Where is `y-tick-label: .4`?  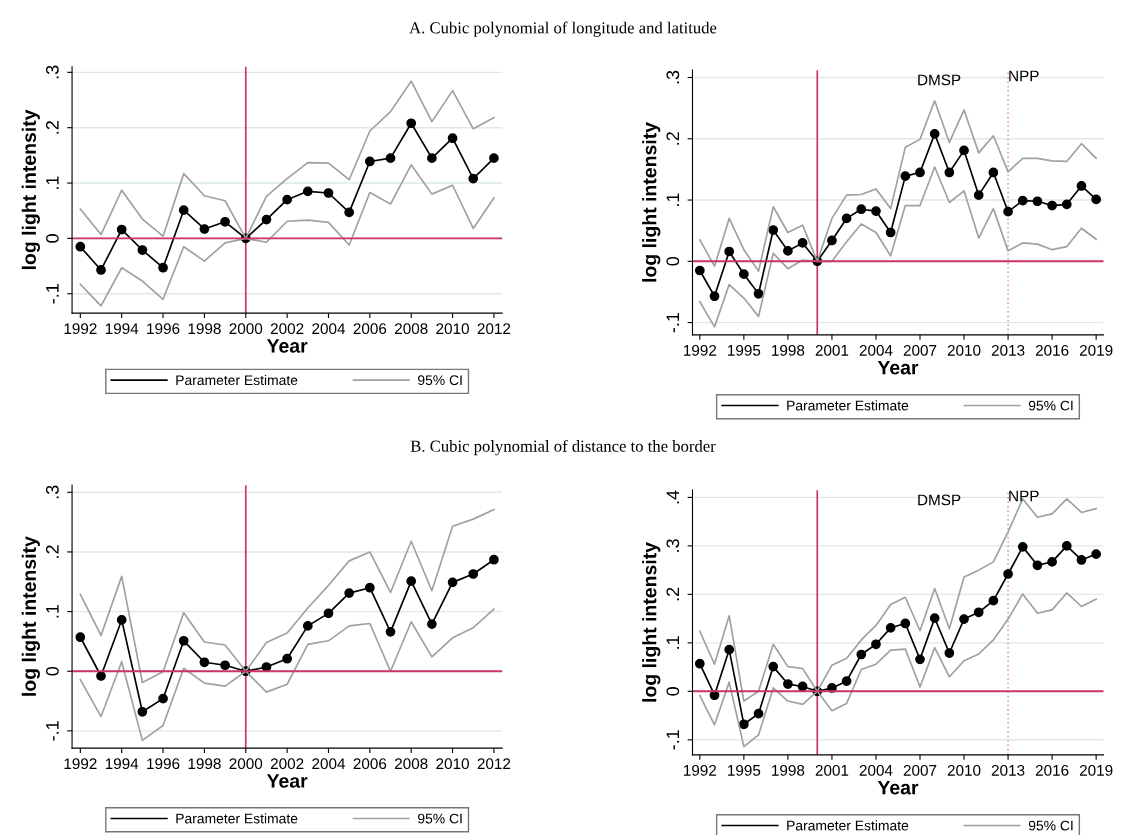 y-tick-label: .4 is located at coordinates (673, 497).